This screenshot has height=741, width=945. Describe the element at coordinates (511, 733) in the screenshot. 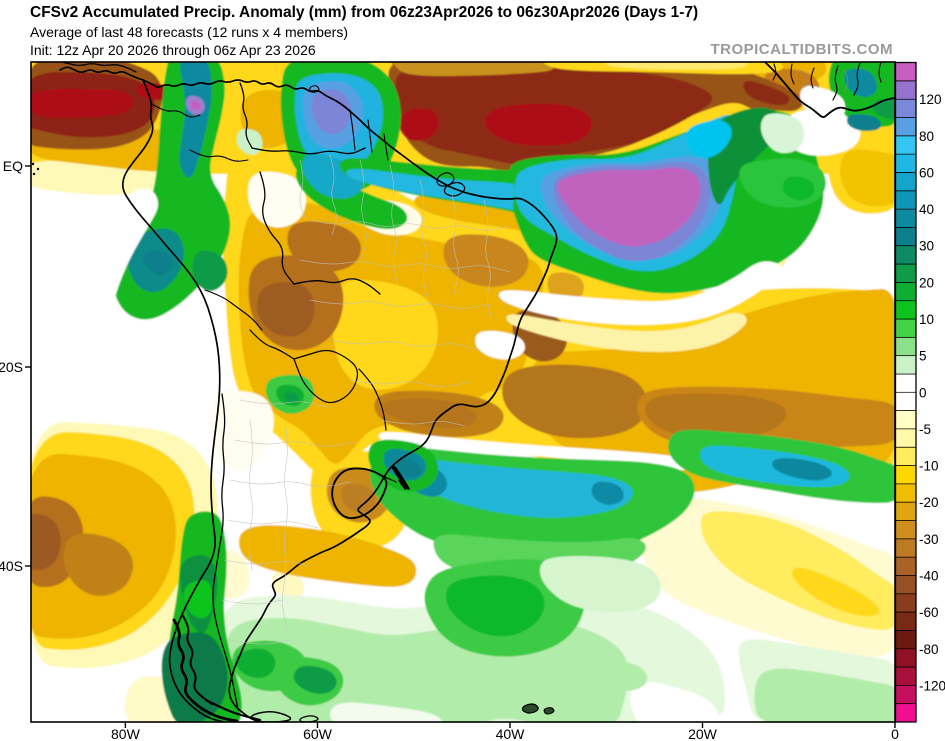

I see `svg-text: 40W` at that location.